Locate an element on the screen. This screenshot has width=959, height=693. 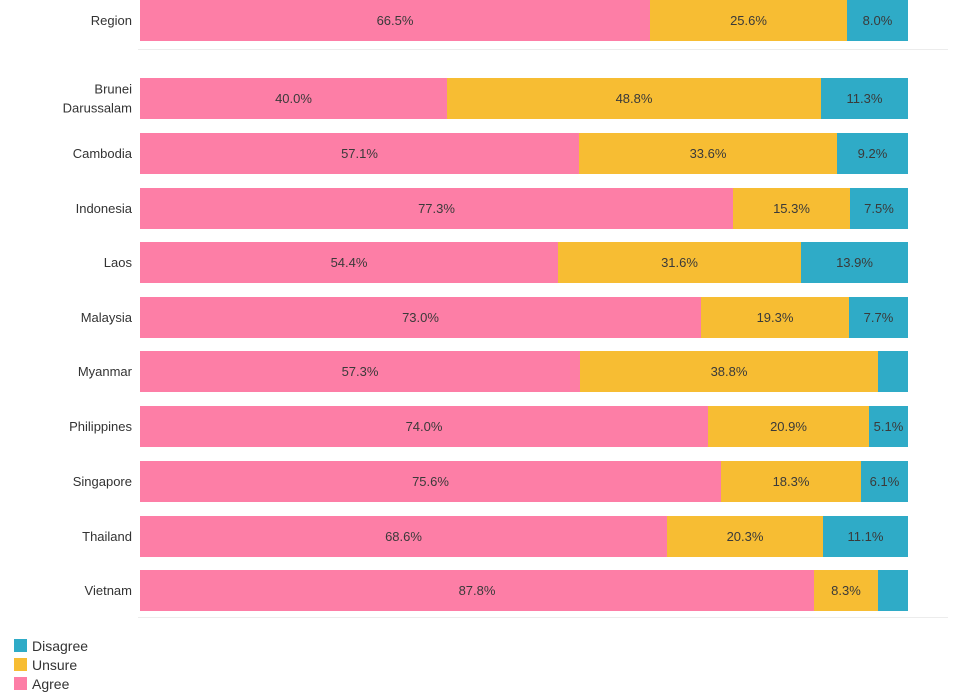
legend-item-agree: Agree is located at coordinates (51, 683).